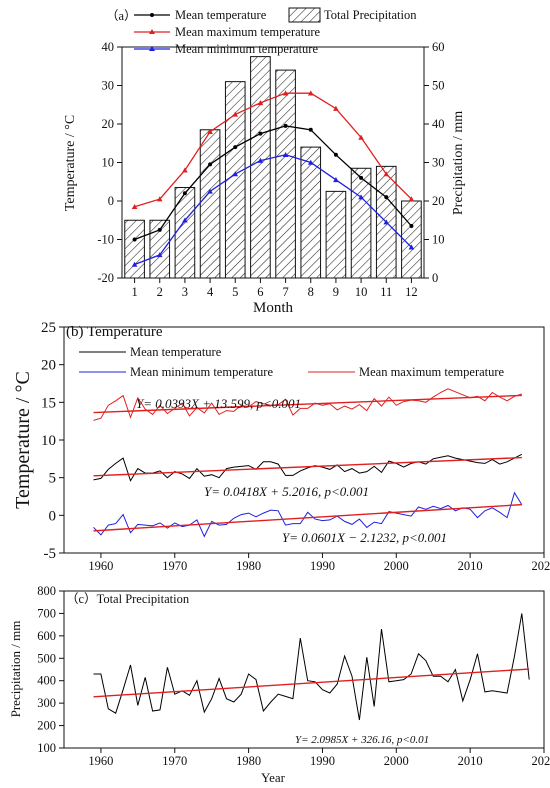  I want to click on b-y-tick-label--5: -5, so click(50, 554).